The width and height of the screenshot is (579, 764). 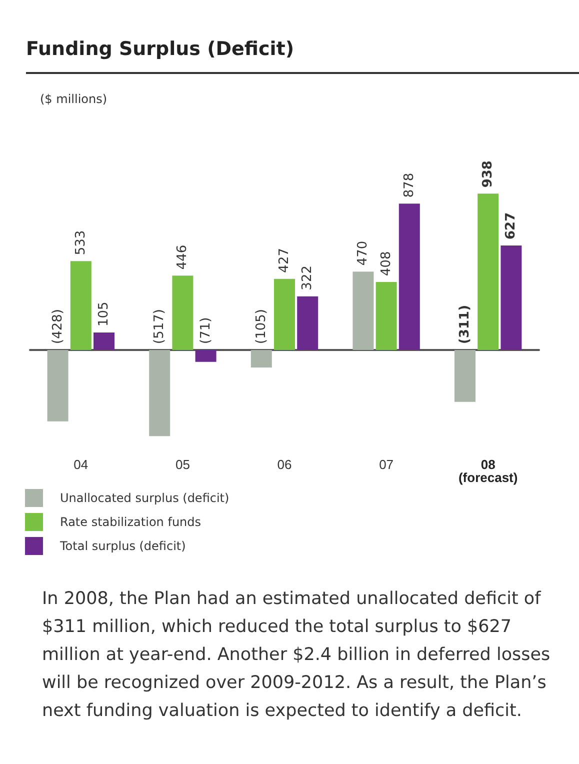 I want to click on data-label: (311), so click(x=465, y=324).